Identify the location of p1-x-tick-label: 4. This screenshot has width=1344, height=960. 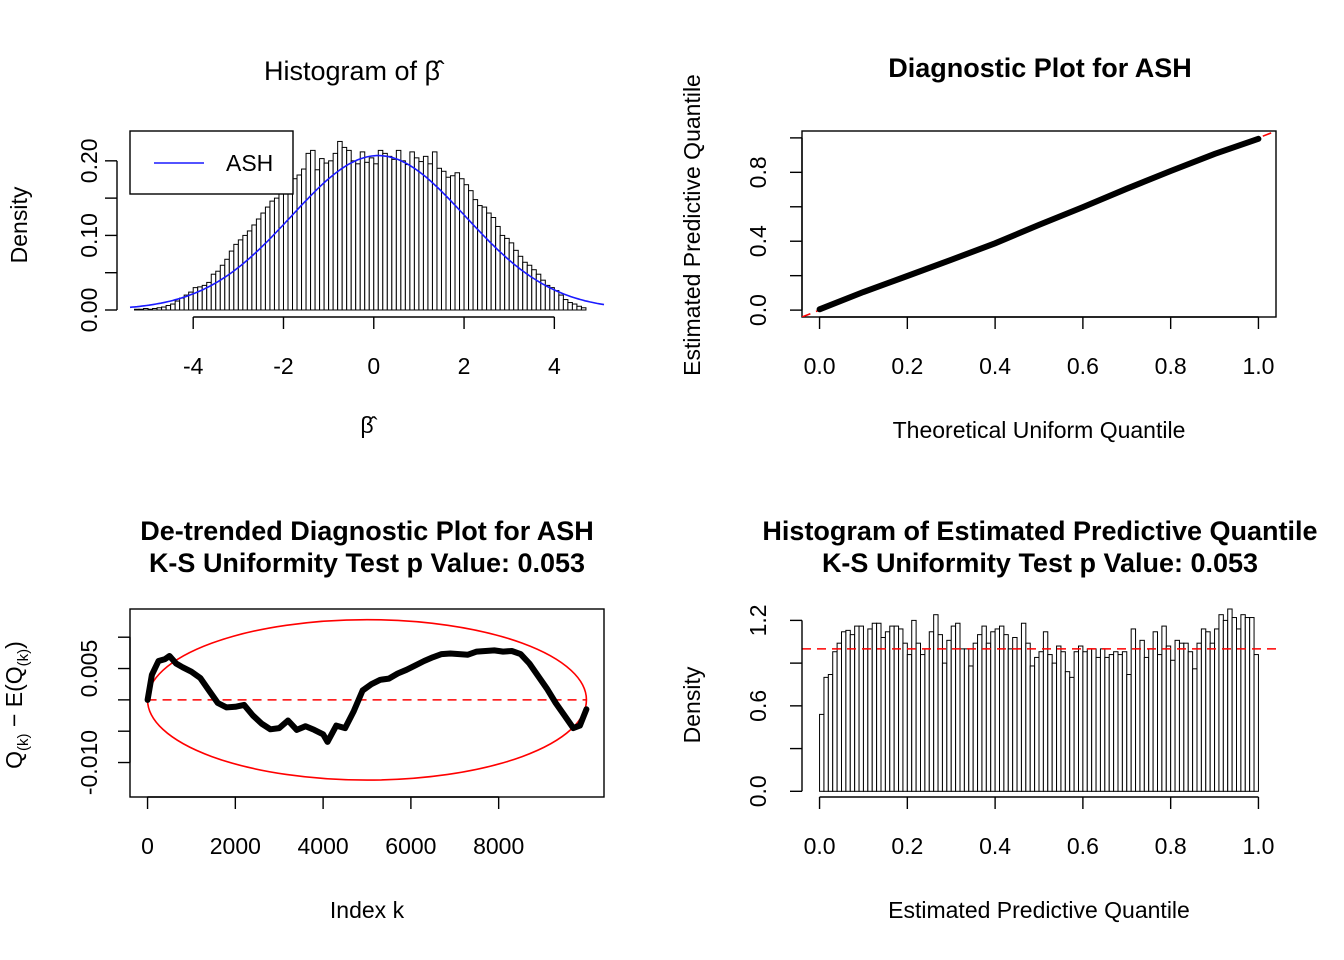
(554, 366).